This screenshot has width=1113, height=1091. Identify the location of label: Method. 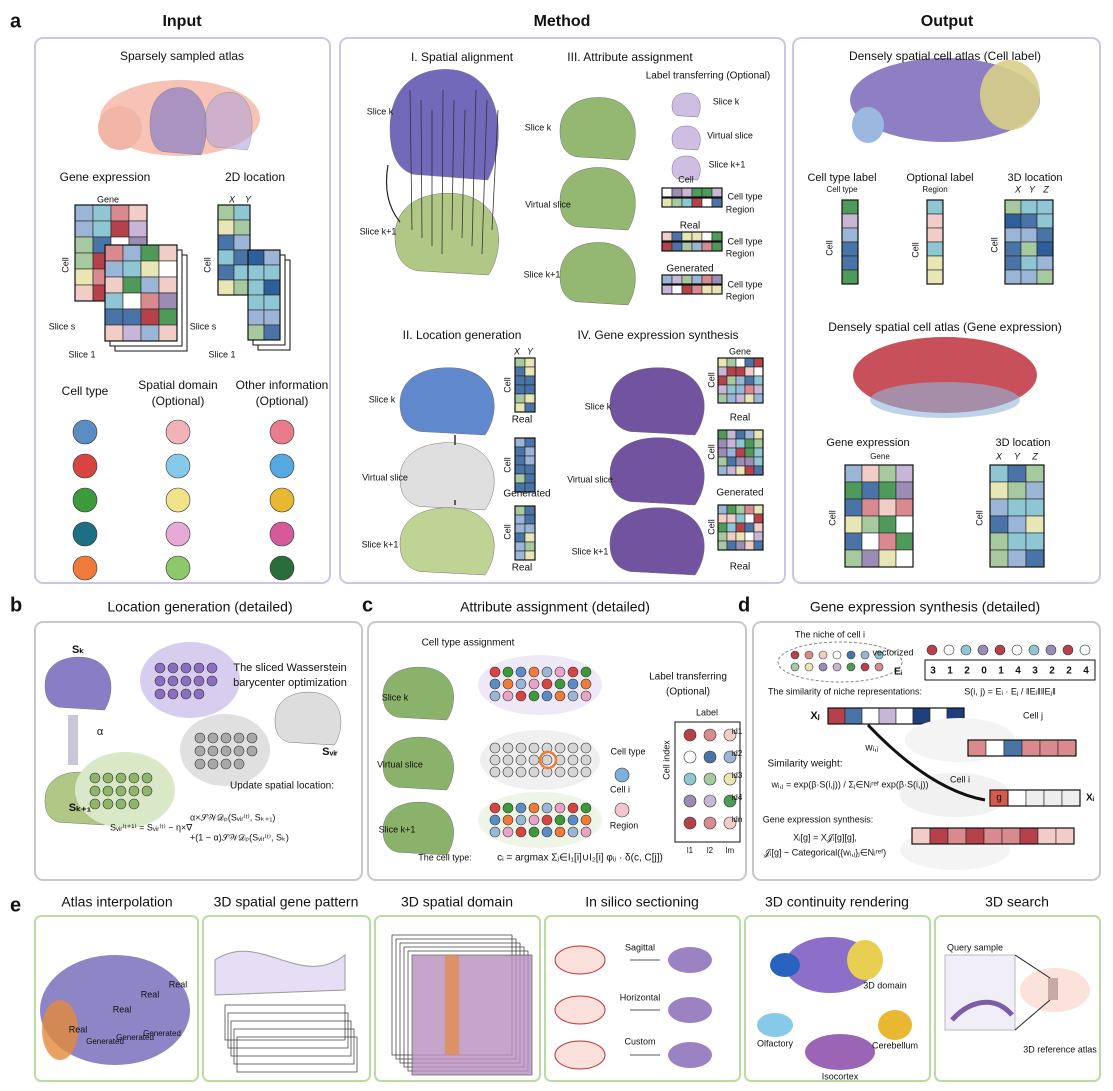
(562, 21).